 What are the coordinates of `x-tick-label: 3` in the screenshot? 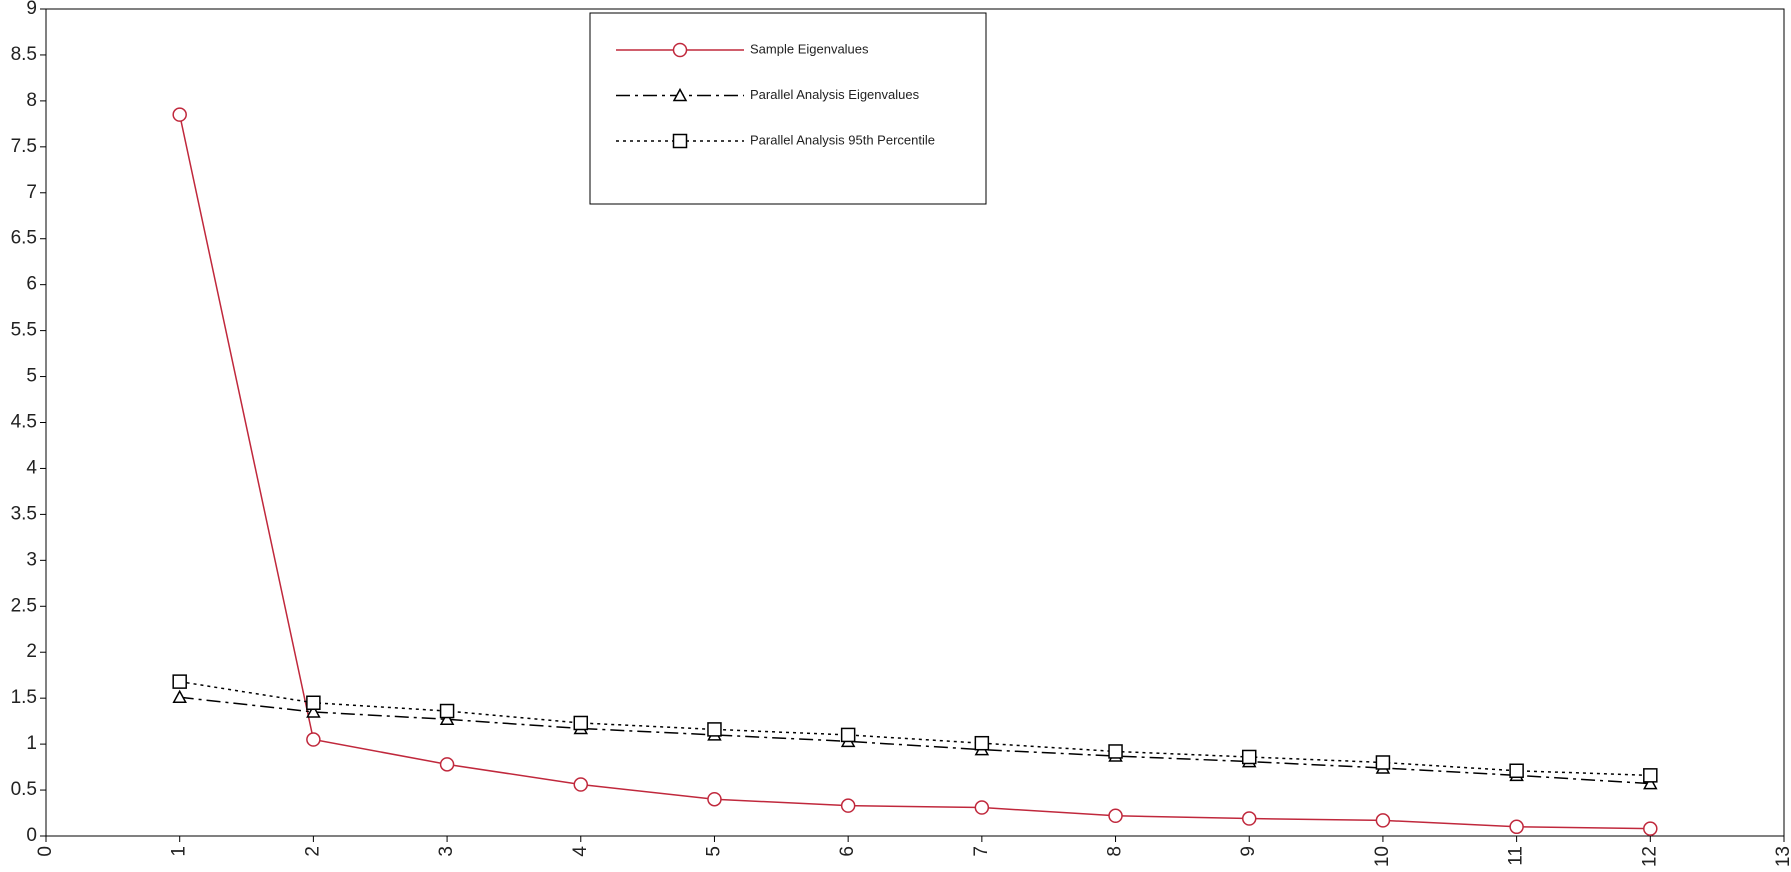 It's located at (446, 851).